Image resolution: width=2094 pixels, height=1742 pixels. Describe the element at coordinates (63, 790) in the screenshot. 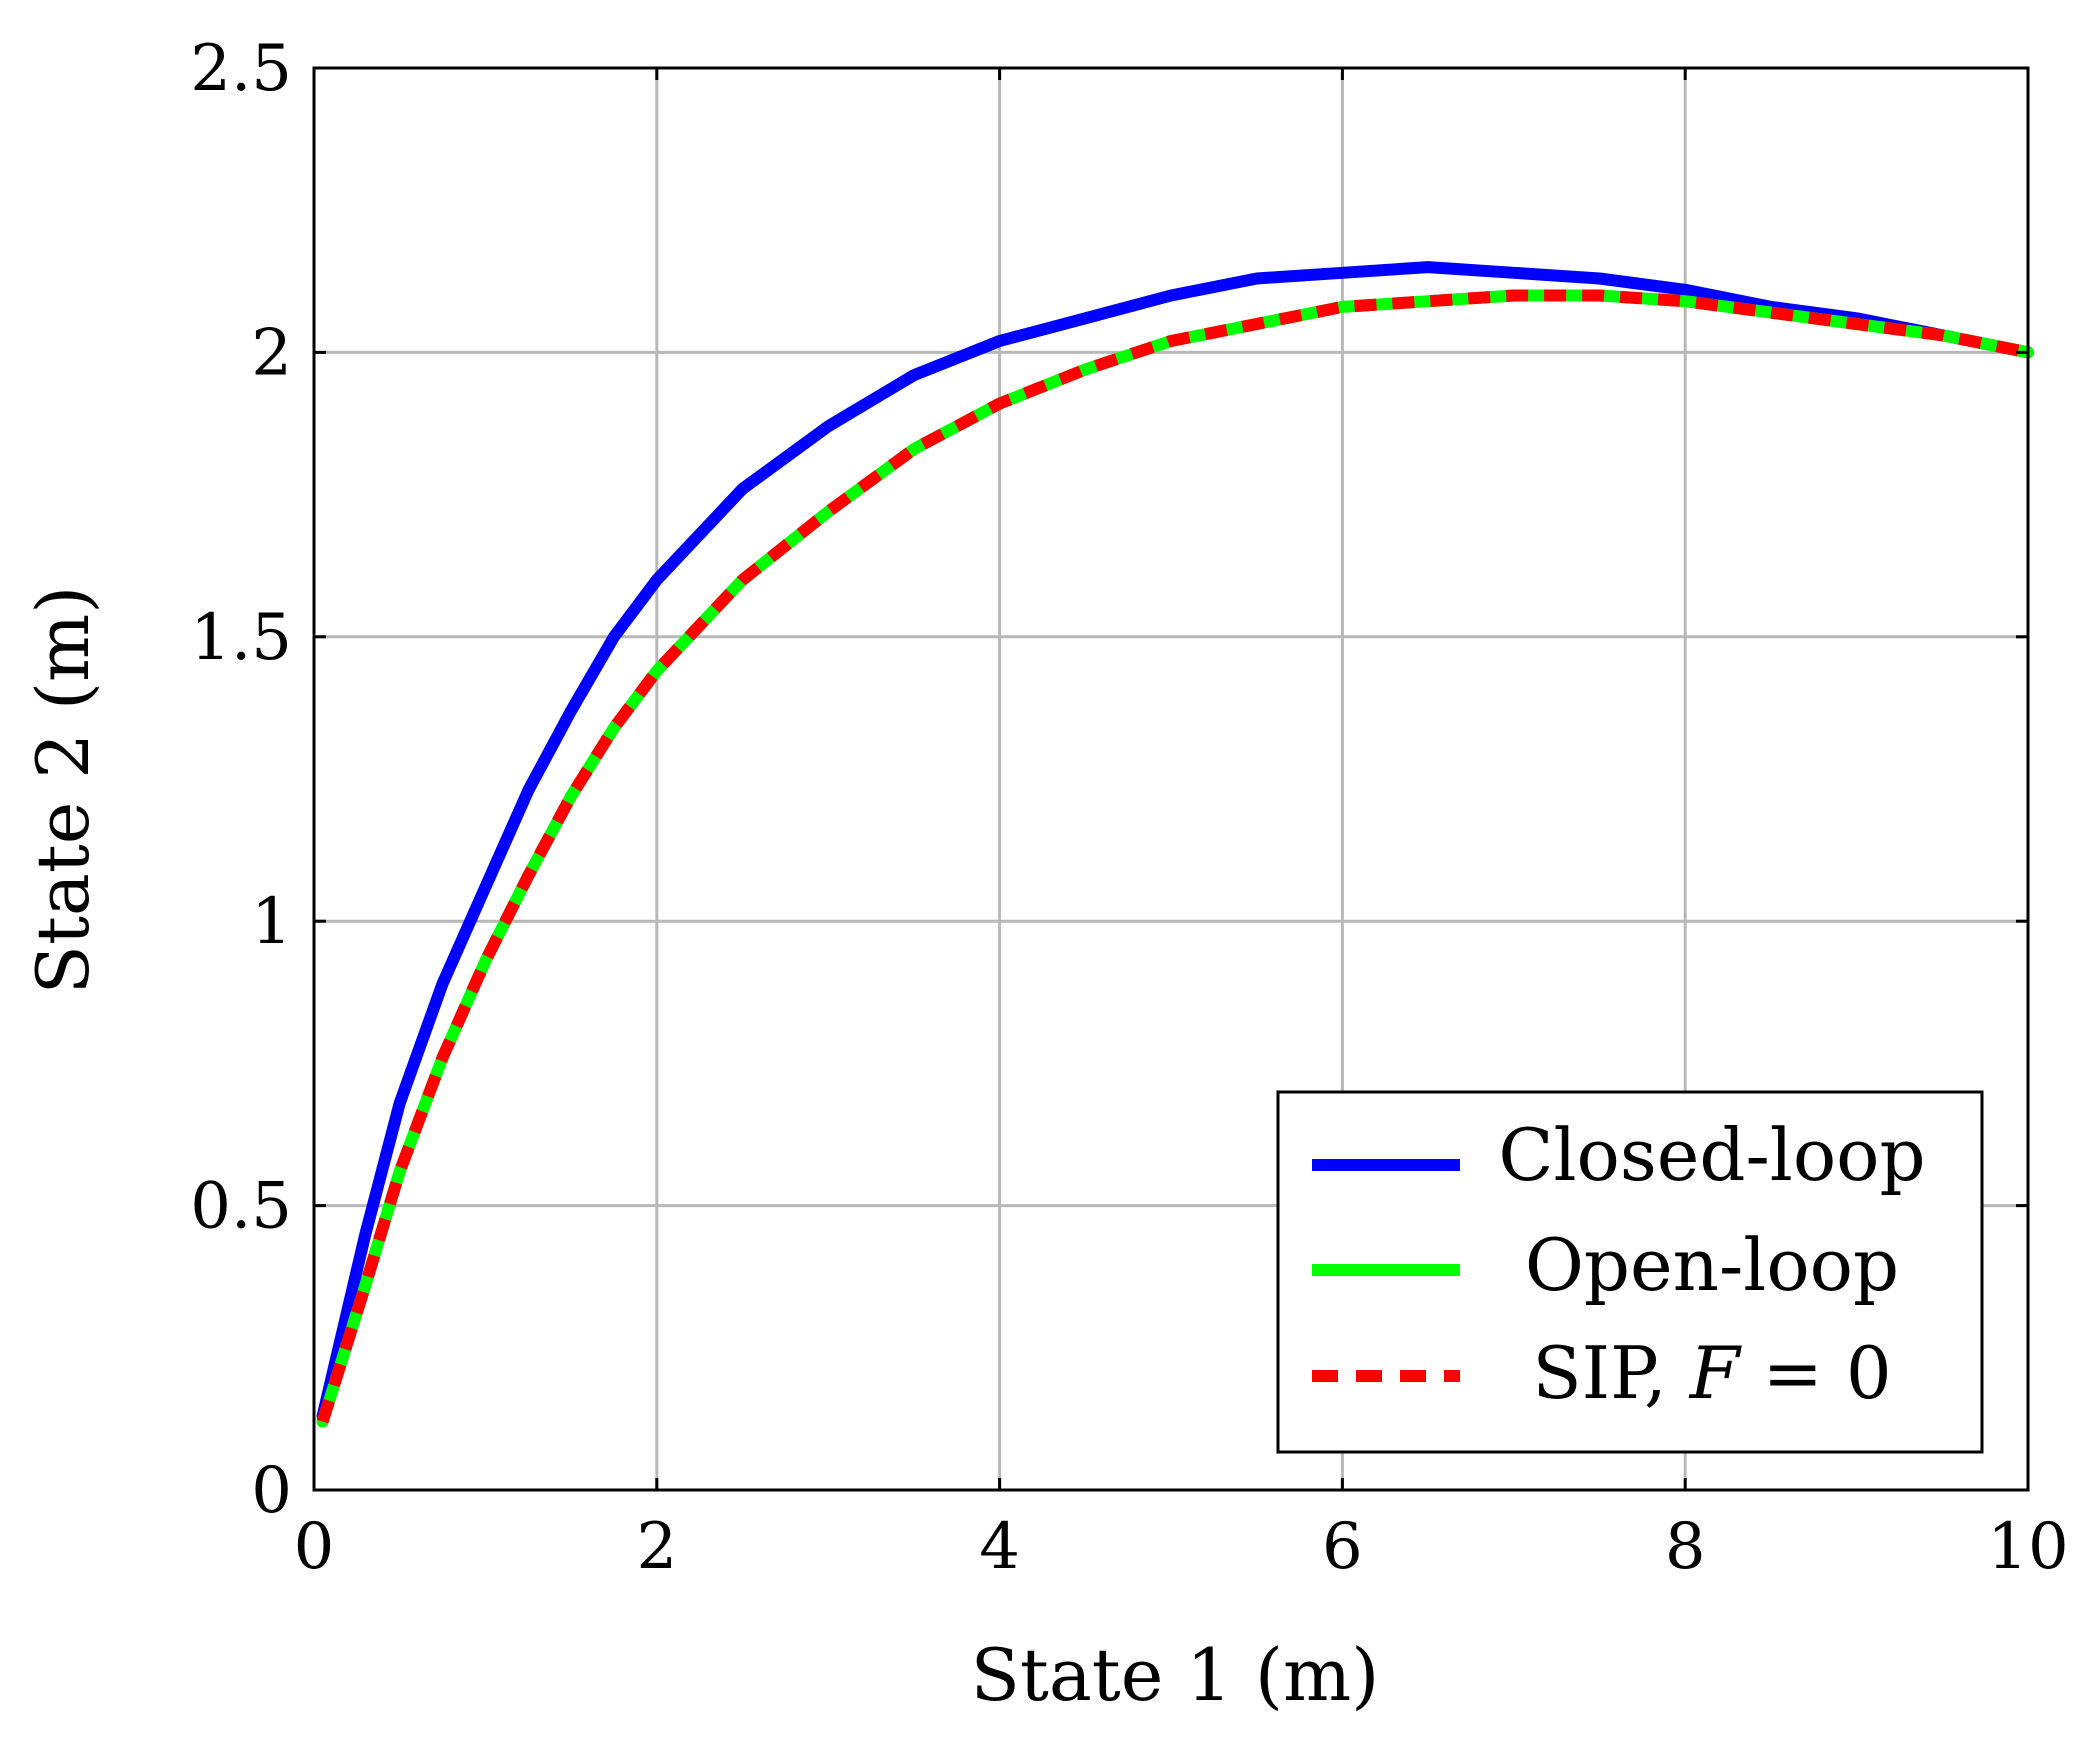

I see `y-axis-label: State 2 (m)` at that location.